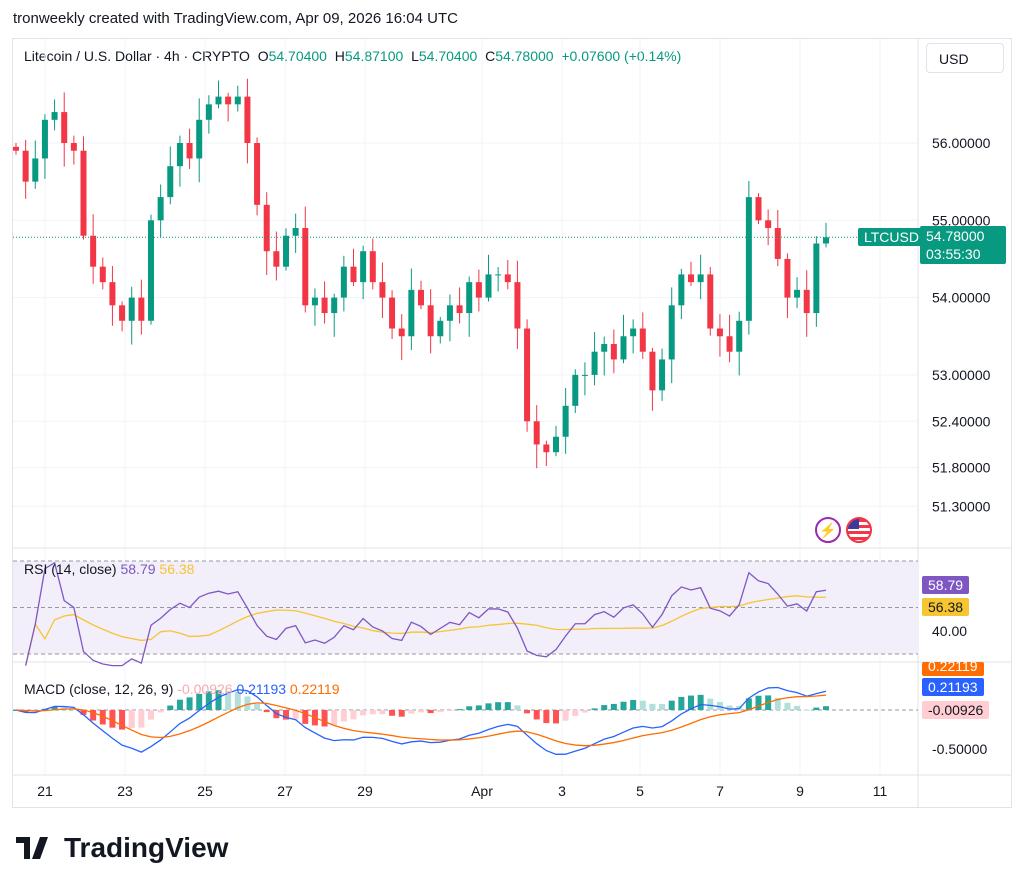 This screenshot has height=888, width=1024. Describe the element at coordinates (963, 245) in the screenshot. I see `last-price-tag: 54.78000 03:55:30` at that location.